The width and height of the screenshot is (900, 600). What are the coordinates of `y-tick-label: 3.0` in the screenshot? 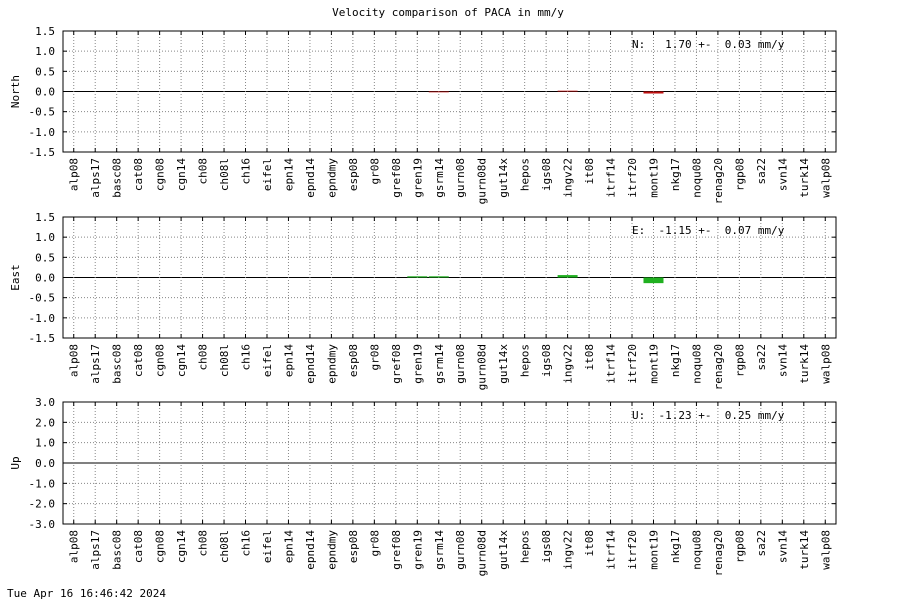 It's located at (45, 402).